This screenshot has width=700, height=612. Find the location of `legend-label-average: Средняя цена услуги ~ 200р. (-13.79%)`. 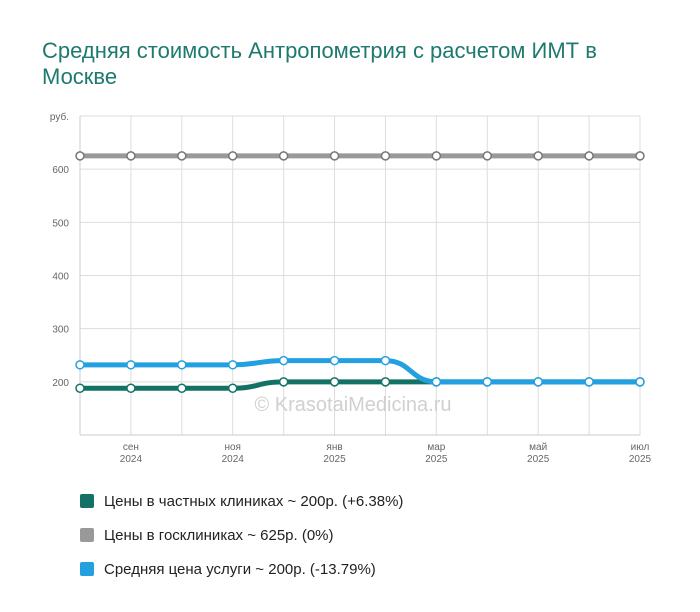

legend-label-average: Средняя цена услуги ~ 200р. (-13.79%) is located at coordinates (240, 569).